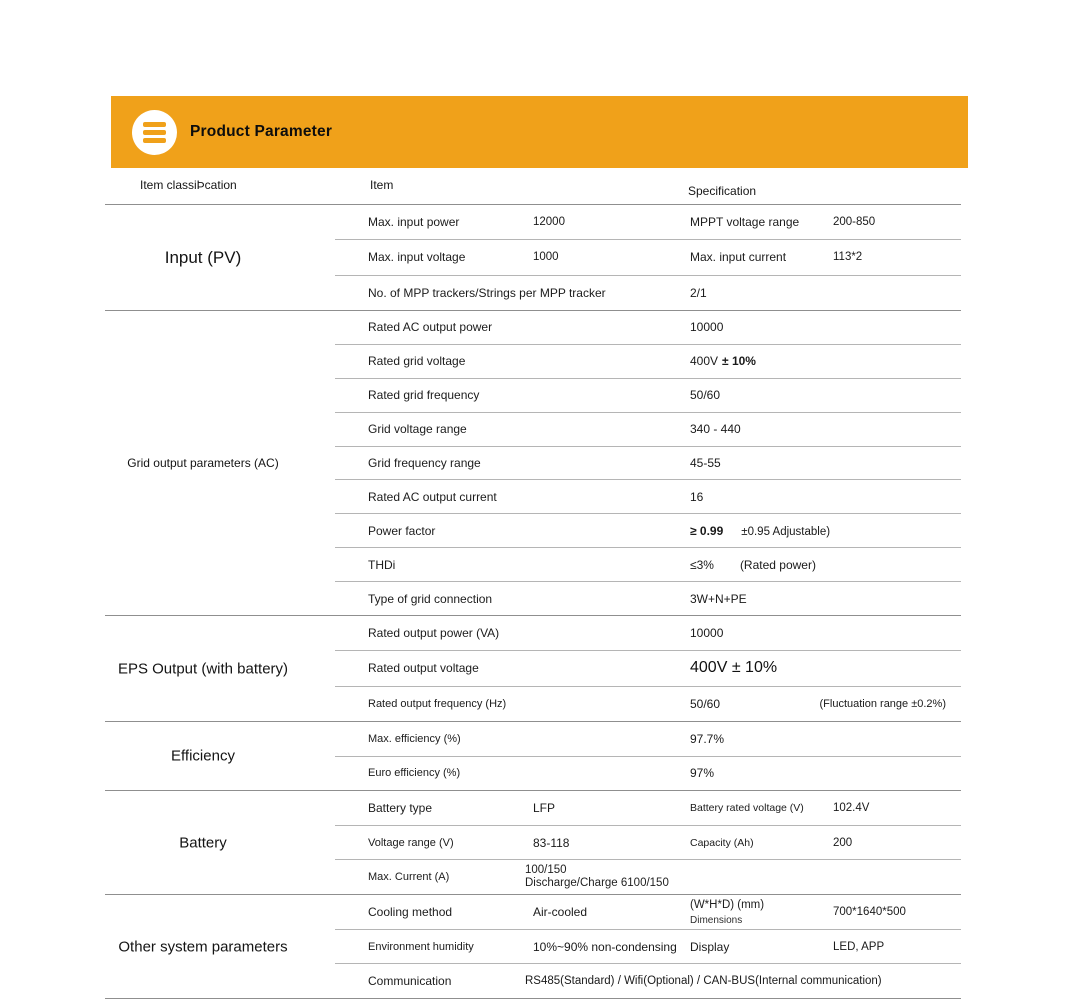 Image resolution: width=1065 pixels, height=1005 pixels. What do you see at coordinates (854, 222) in the screenshot?
I see `spec-value: 200-850` at bounding box center [854, 222].